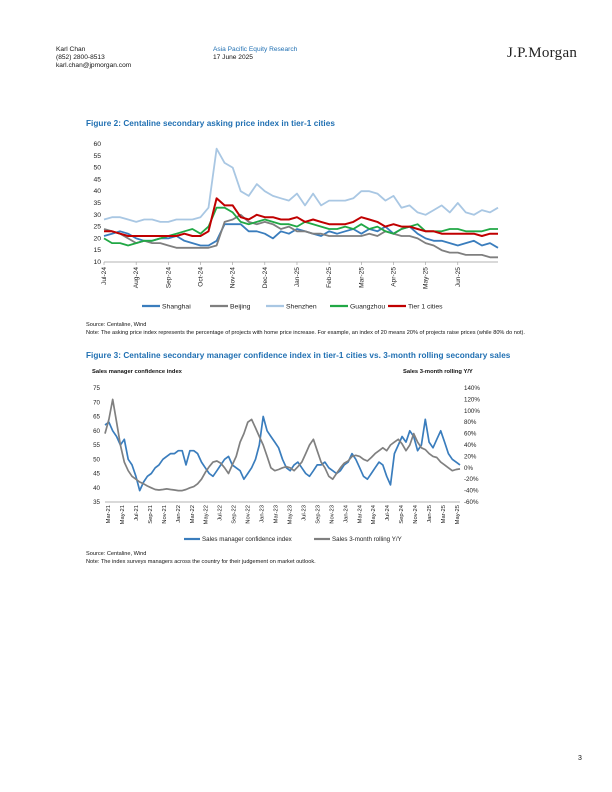  I want to click on legend-label: Sales manager confidence index, so click(247, 539).